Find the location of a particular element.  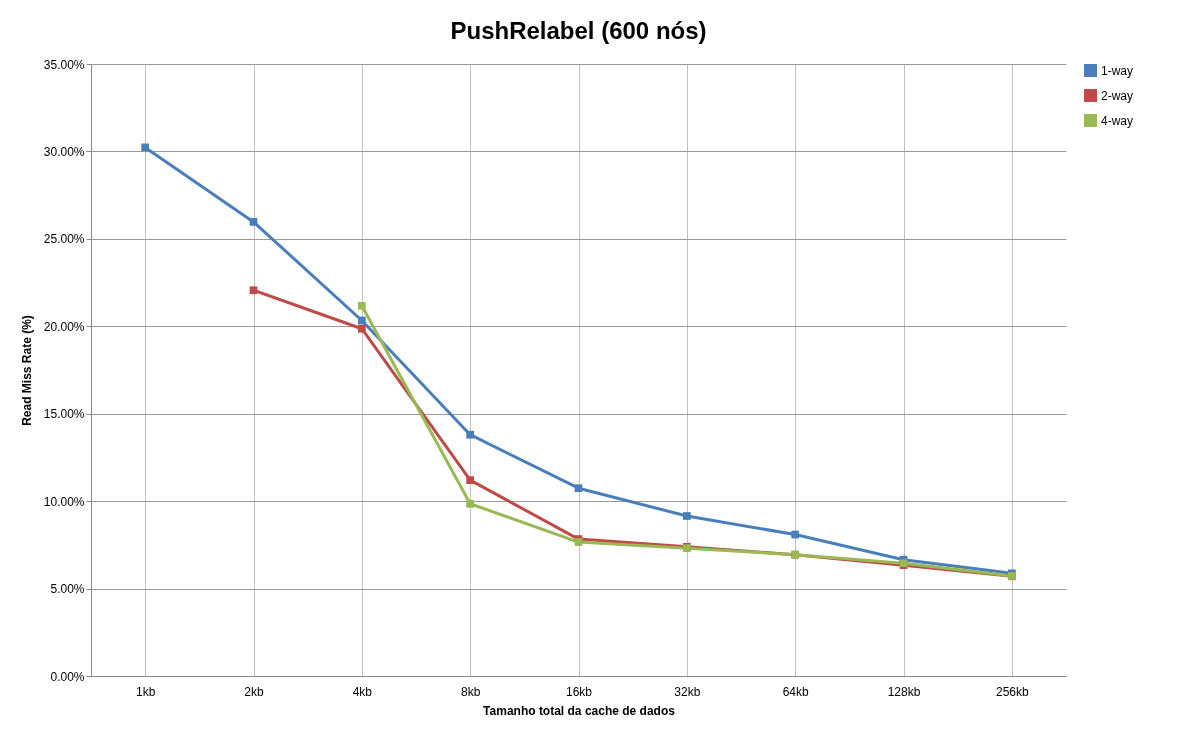

x-tick-label: 32kb is located at coordinates (687, 691).